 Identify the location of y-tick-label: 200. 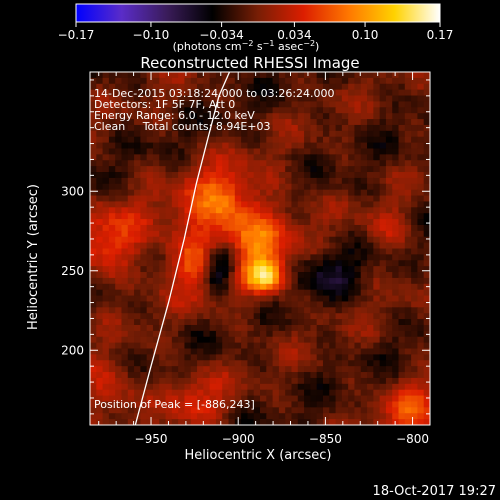
(72, 350).